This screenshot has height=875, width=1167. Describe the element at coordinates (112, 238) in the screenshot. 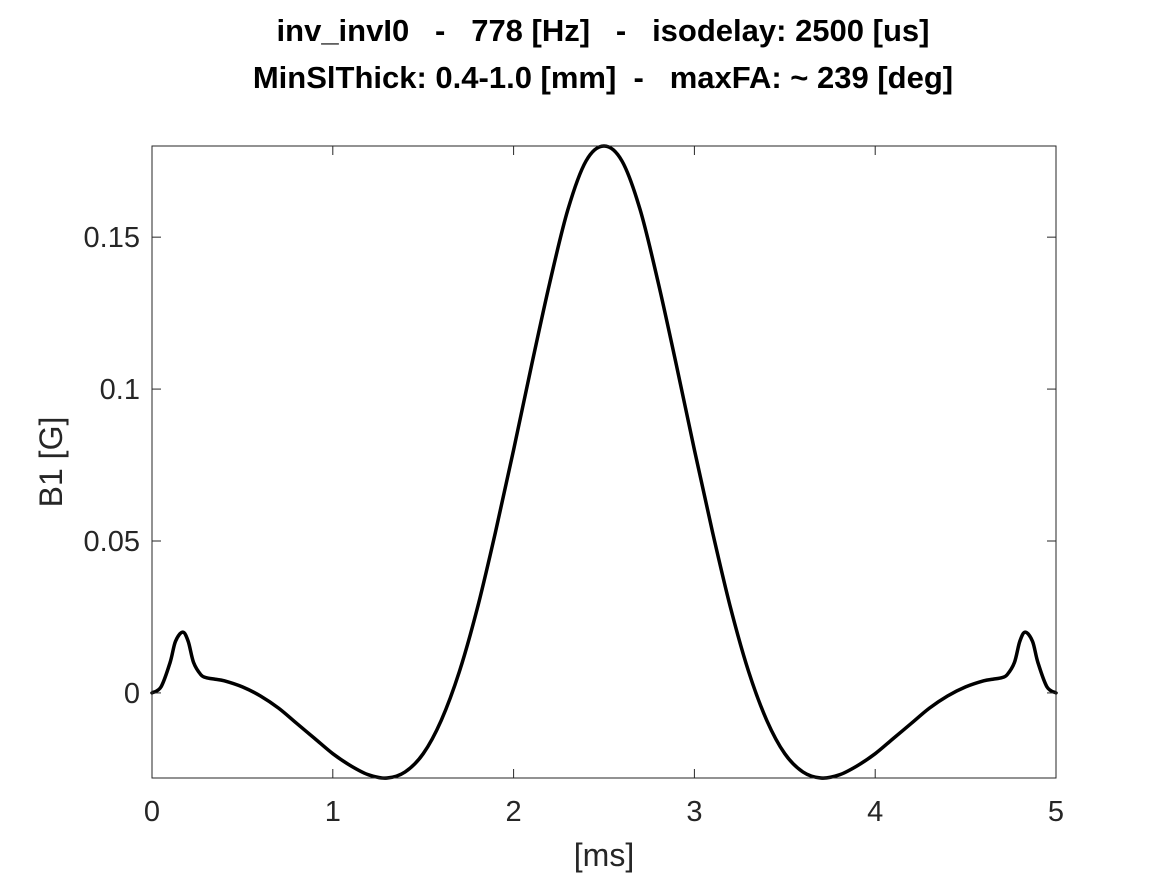

I see `y-tick-label: 0.15` at that location.